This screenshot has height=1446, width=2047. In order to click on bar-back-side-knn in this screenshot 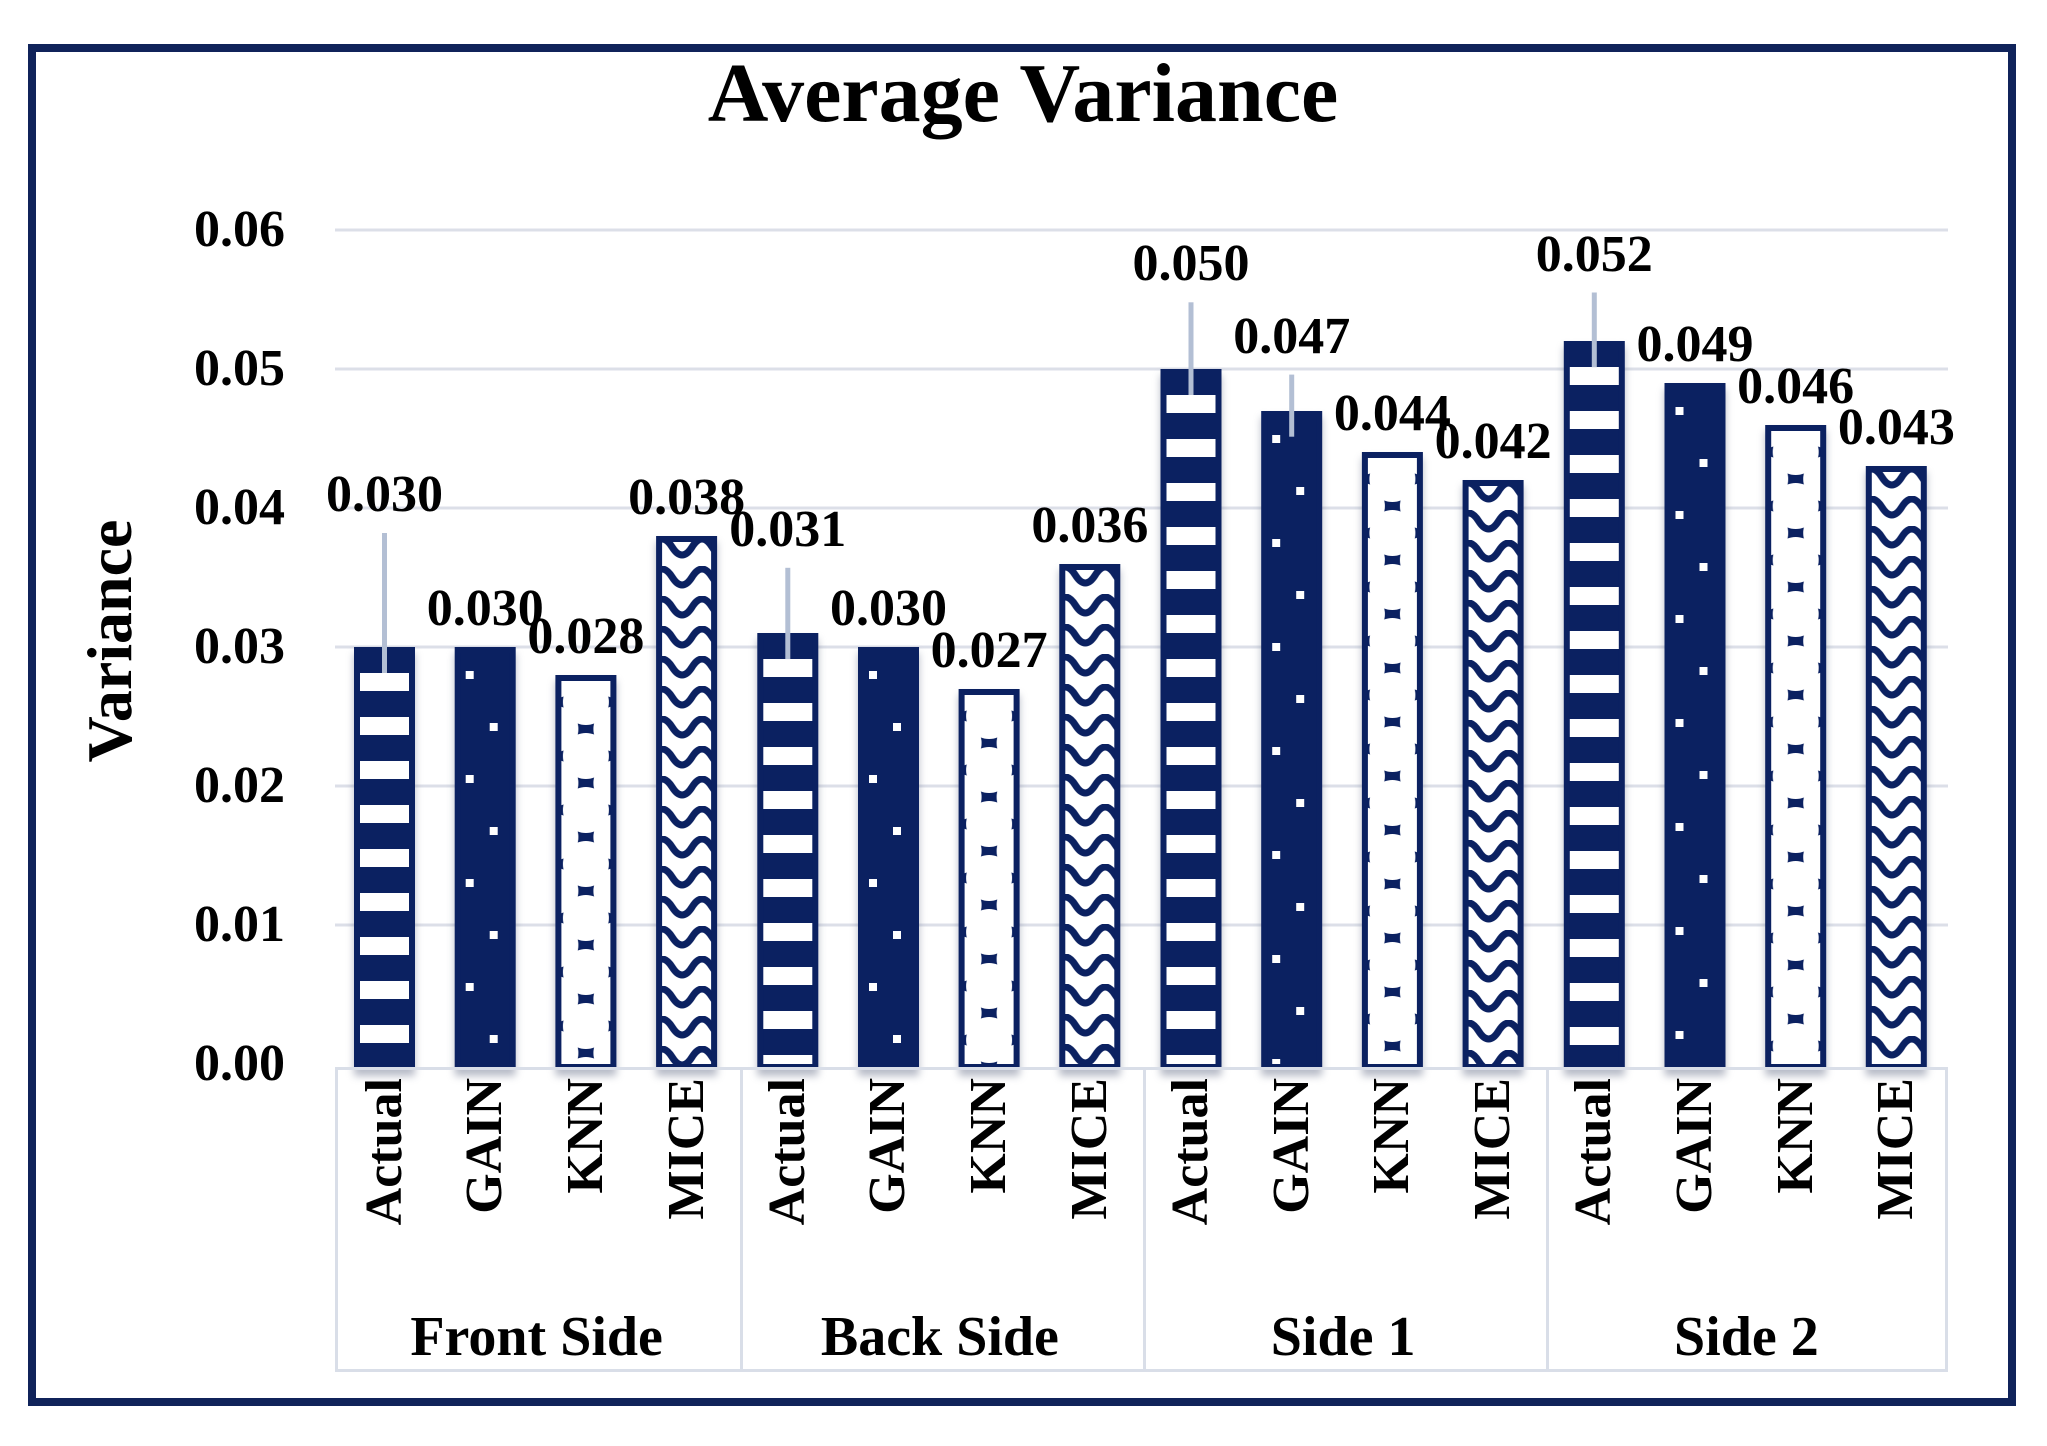, I will do `click(989, 876)`.